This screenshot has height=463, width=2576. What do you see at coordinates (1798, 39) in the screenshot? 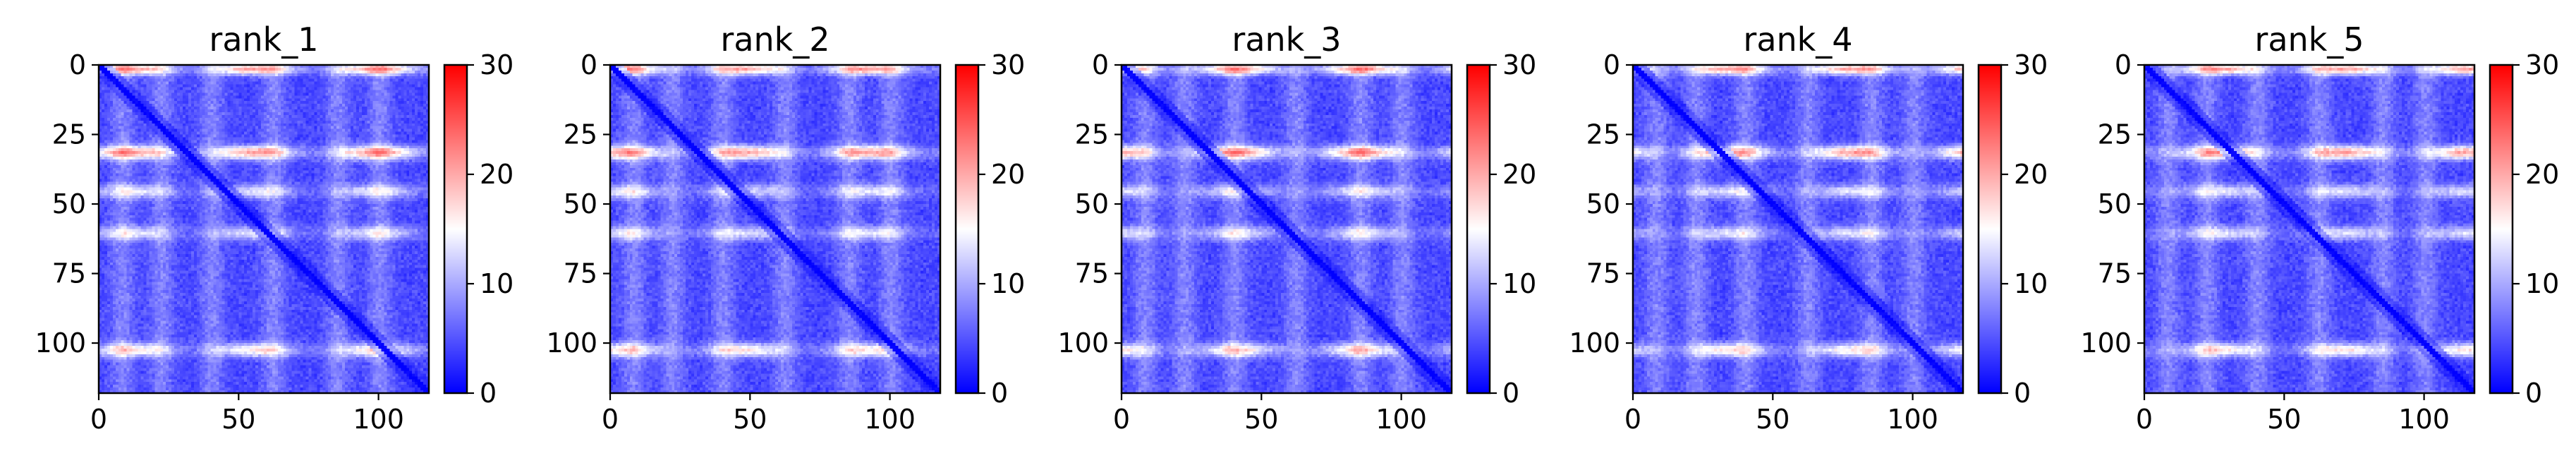
I see `panel-title: rank_4` at bounding box center [1798, 39].